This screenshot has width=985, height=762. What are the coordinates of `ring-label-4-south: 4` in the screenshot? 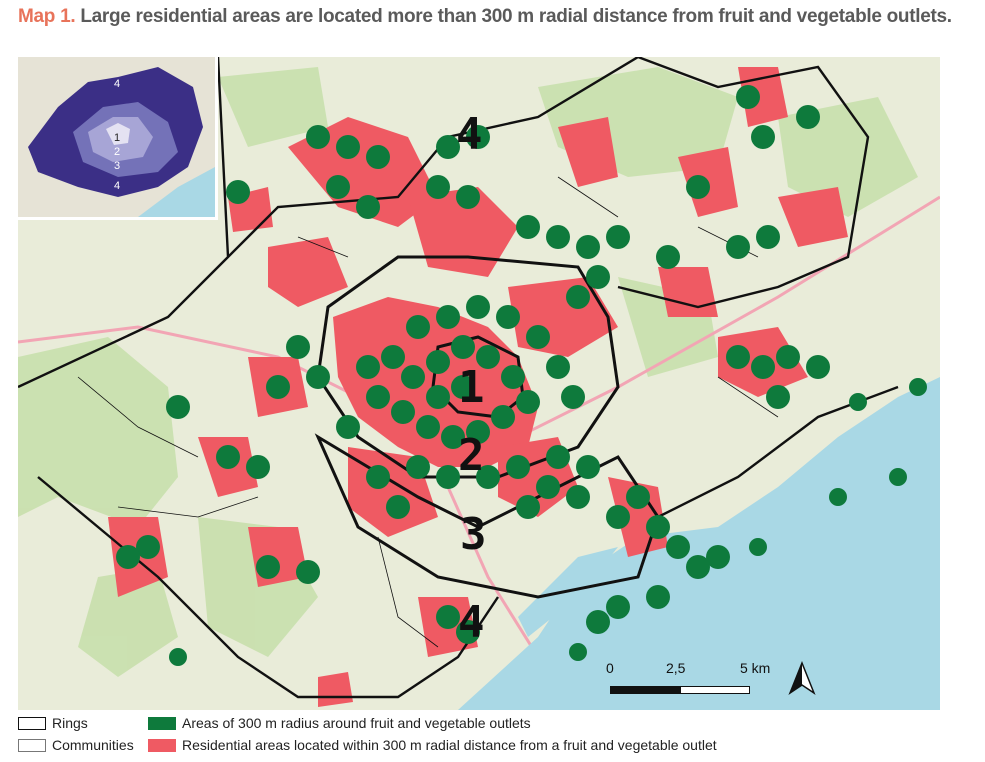 It's located at (471, 622).